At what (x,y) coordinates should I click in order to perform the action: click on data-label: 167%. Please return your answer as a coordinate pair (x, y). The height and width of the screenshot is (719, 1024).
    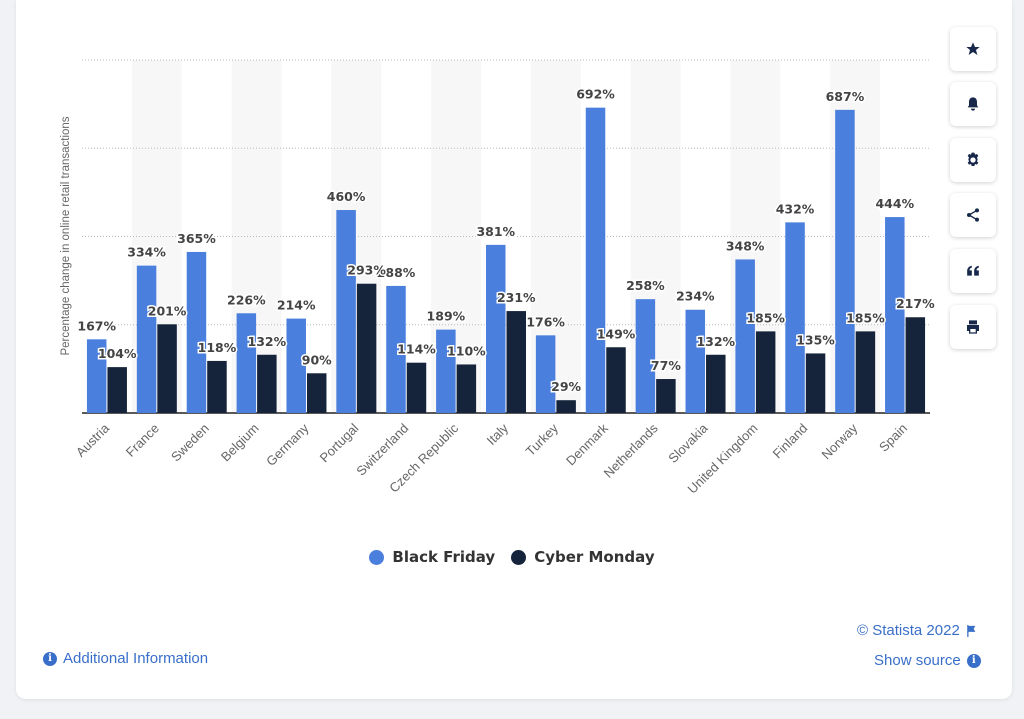
    Looking at the image, I should click on (96, 325).